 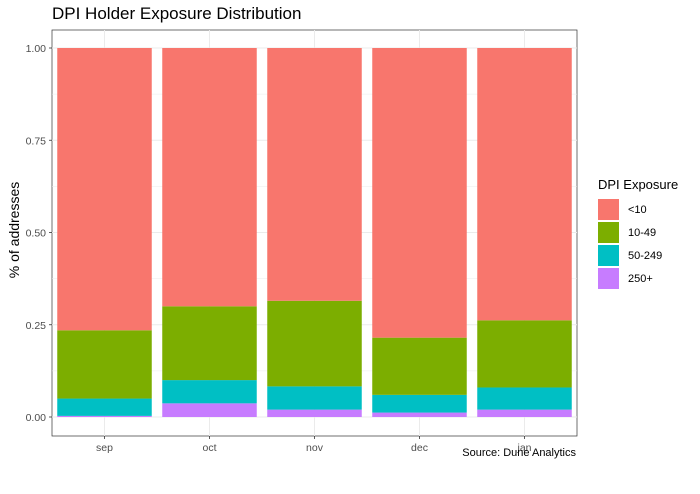 I want to click on caption: Source: Dune Analytics, so click(x=519, y=453).